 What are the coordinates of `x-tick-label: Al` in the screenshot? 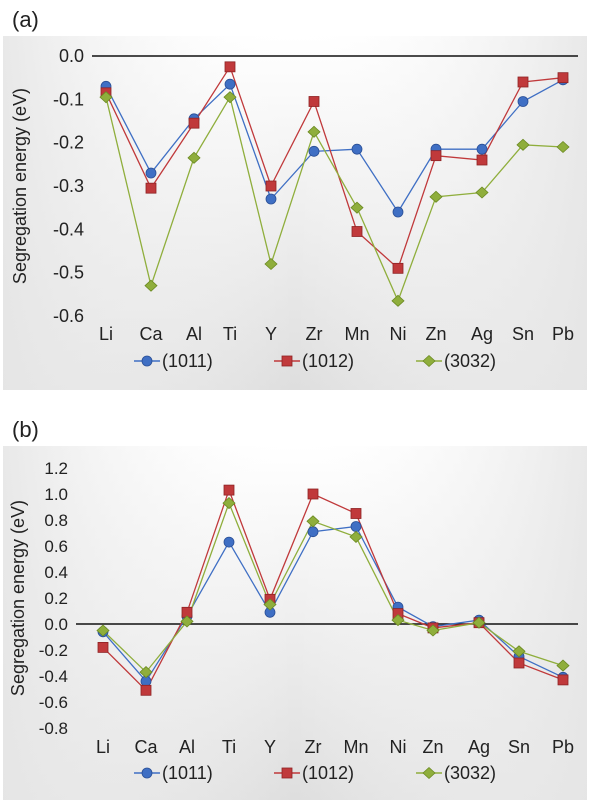 It's located at (187, 747).